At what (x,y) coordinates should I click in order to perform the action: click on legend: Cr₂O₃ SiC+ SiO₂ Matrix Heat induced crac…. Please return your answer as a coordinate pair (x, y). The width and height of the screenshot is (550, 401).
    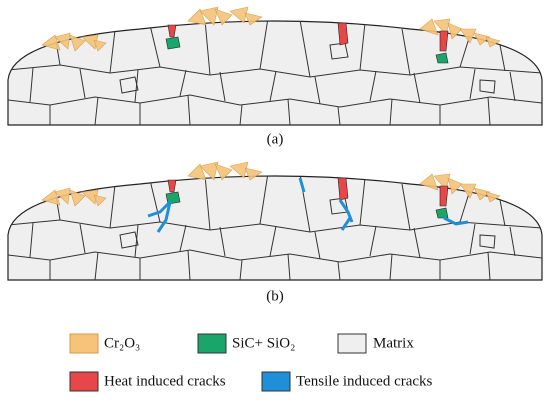
    Looking at the image, I should click on (251, 362).